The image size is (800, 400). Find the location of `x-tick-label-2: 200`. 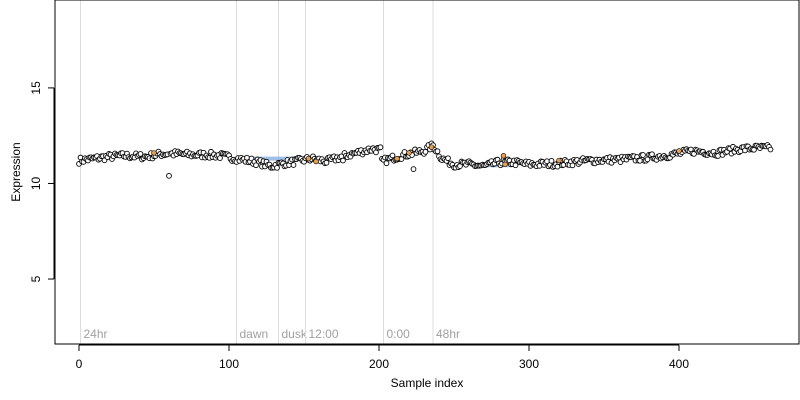

x-tick-label-2: 200 is located at coordinates (379, 364).